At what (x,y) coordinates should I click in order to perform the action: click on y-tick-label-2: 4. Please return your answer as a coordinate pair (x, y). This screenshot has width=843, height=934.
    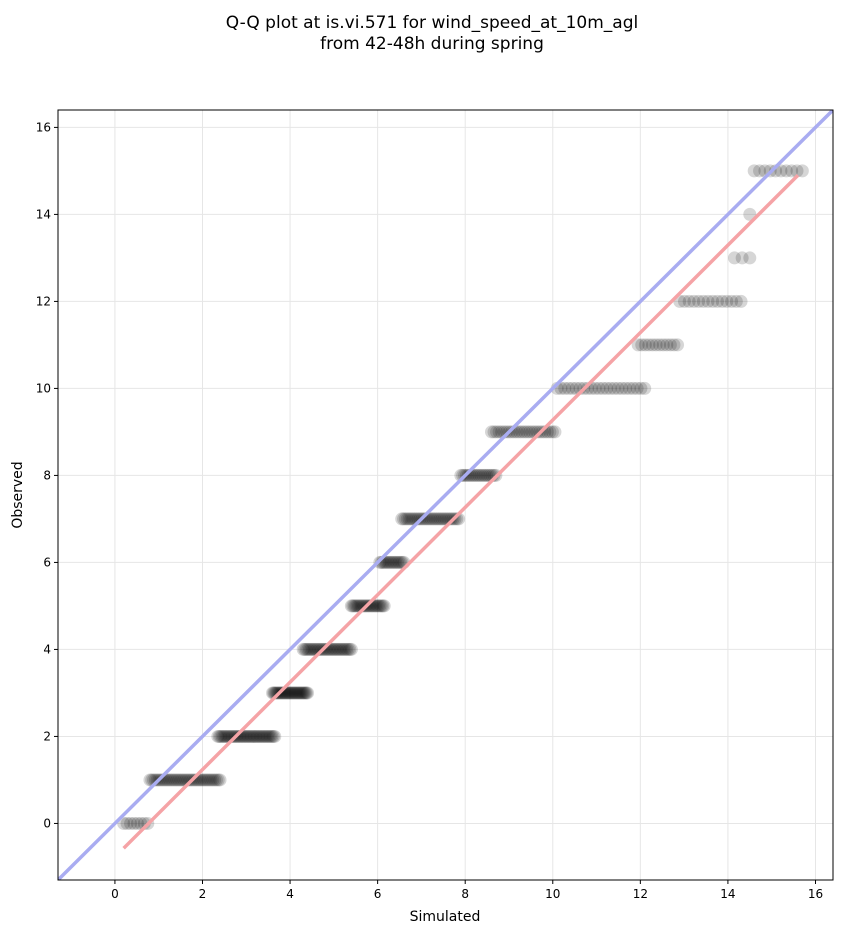
    Looking at the image, I should click on (47, 649).